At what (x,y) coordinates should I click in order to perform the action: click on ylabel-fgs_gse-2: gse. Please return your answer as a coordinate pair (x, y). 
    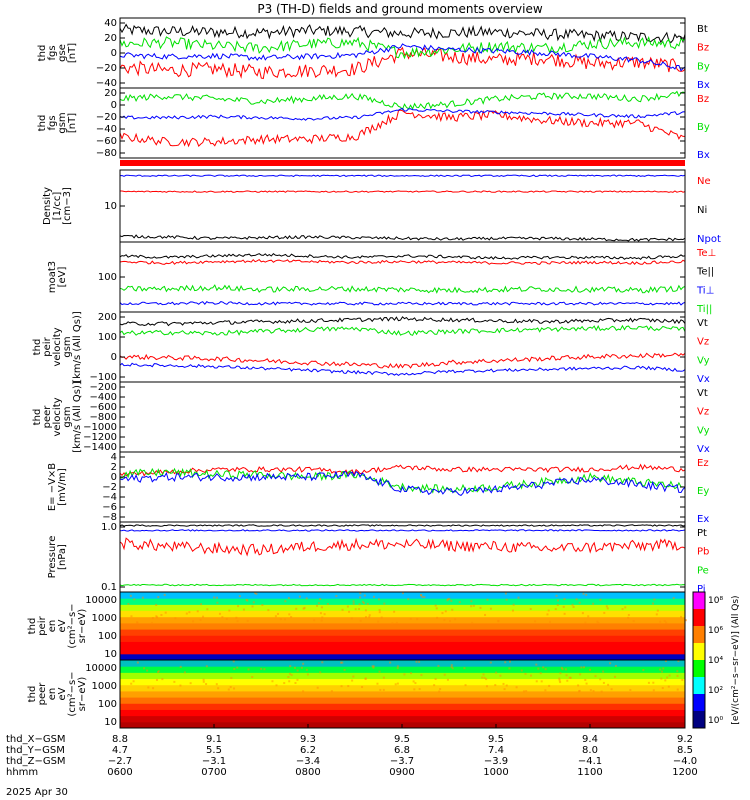
    Looking at the image, I should click on (62, 53).